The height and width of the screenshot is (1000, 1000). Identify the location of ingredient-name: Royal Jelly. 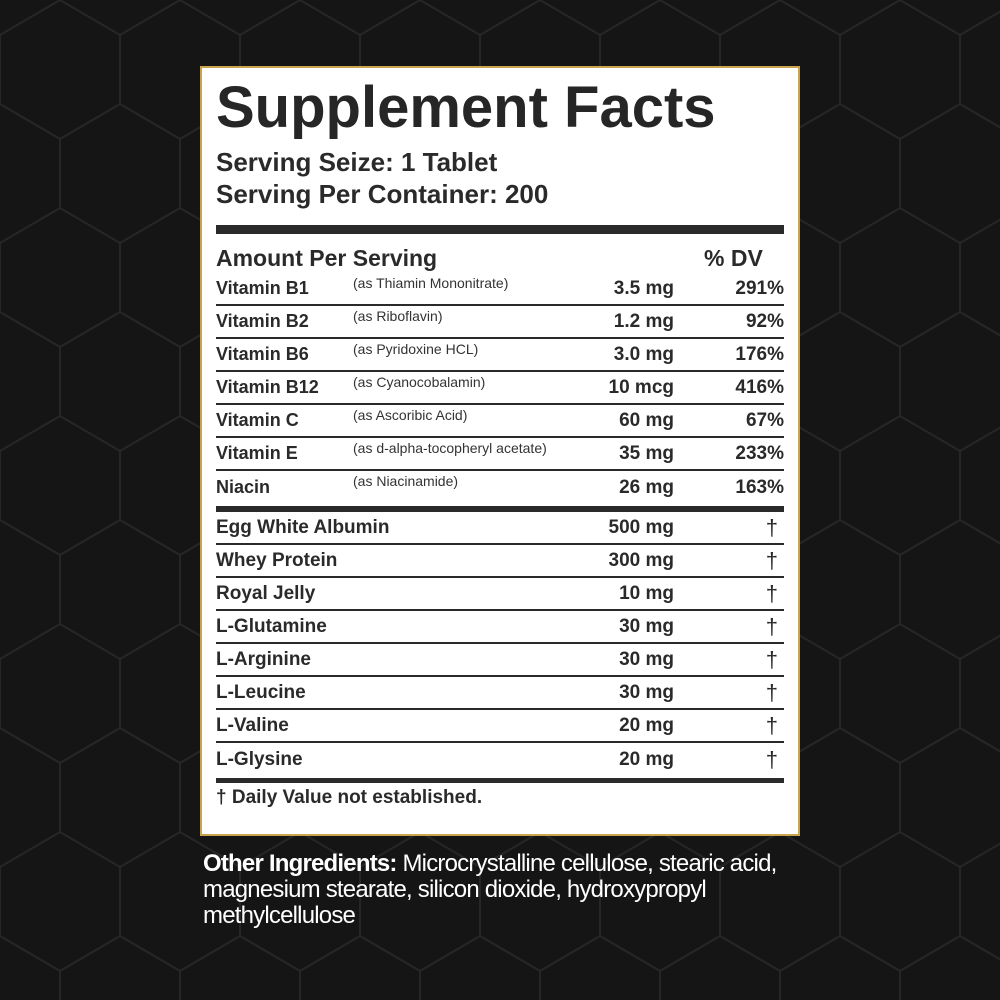
(266, 593).